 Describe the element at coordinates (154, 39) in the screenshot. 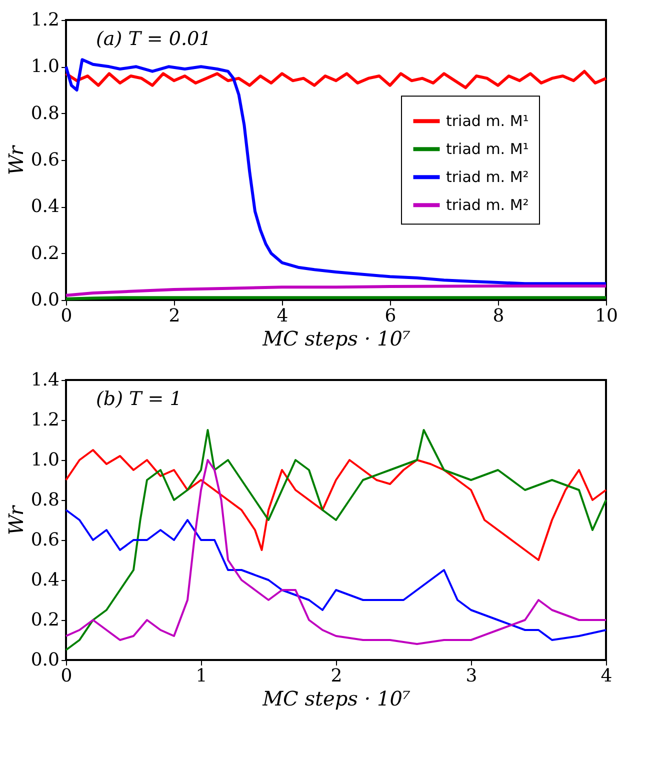

I see `annotation: (a) T = 0.01` at that location.